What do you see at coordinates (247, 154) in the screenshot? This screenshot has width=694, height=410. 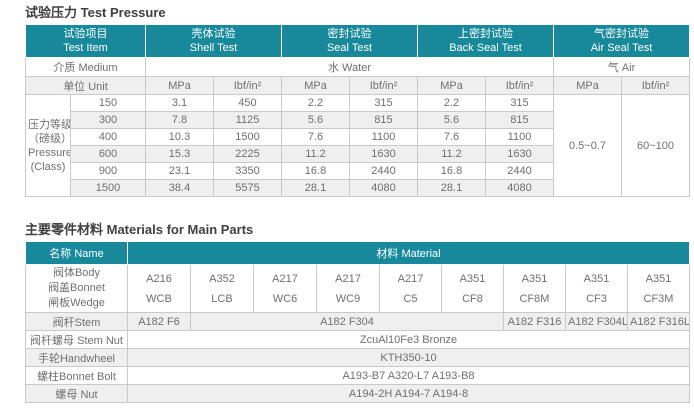 I see `shell-psi-cell: 2225` at bounding box center [247, 154].